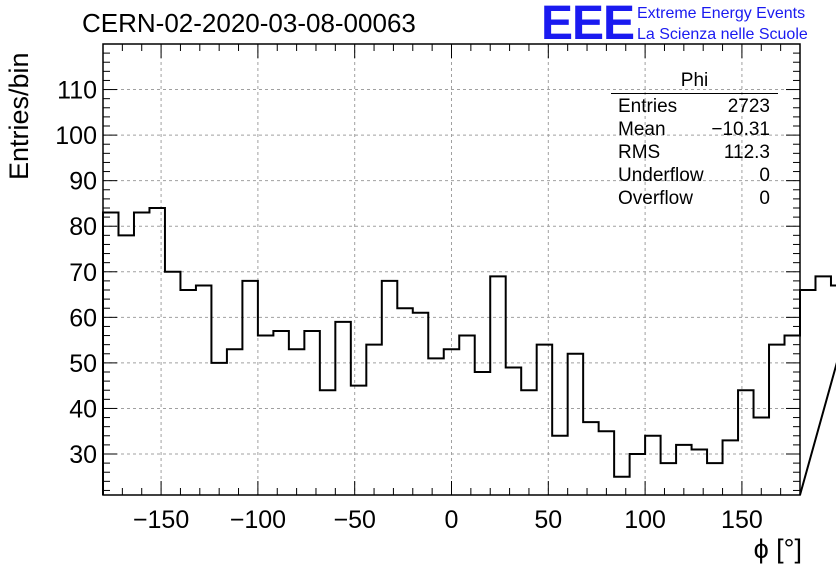 This screenshot has height=572, width=836. Describe the element at coordinates (83, 318) in the screenshot. I see `y-tick-label: 60` at that location.